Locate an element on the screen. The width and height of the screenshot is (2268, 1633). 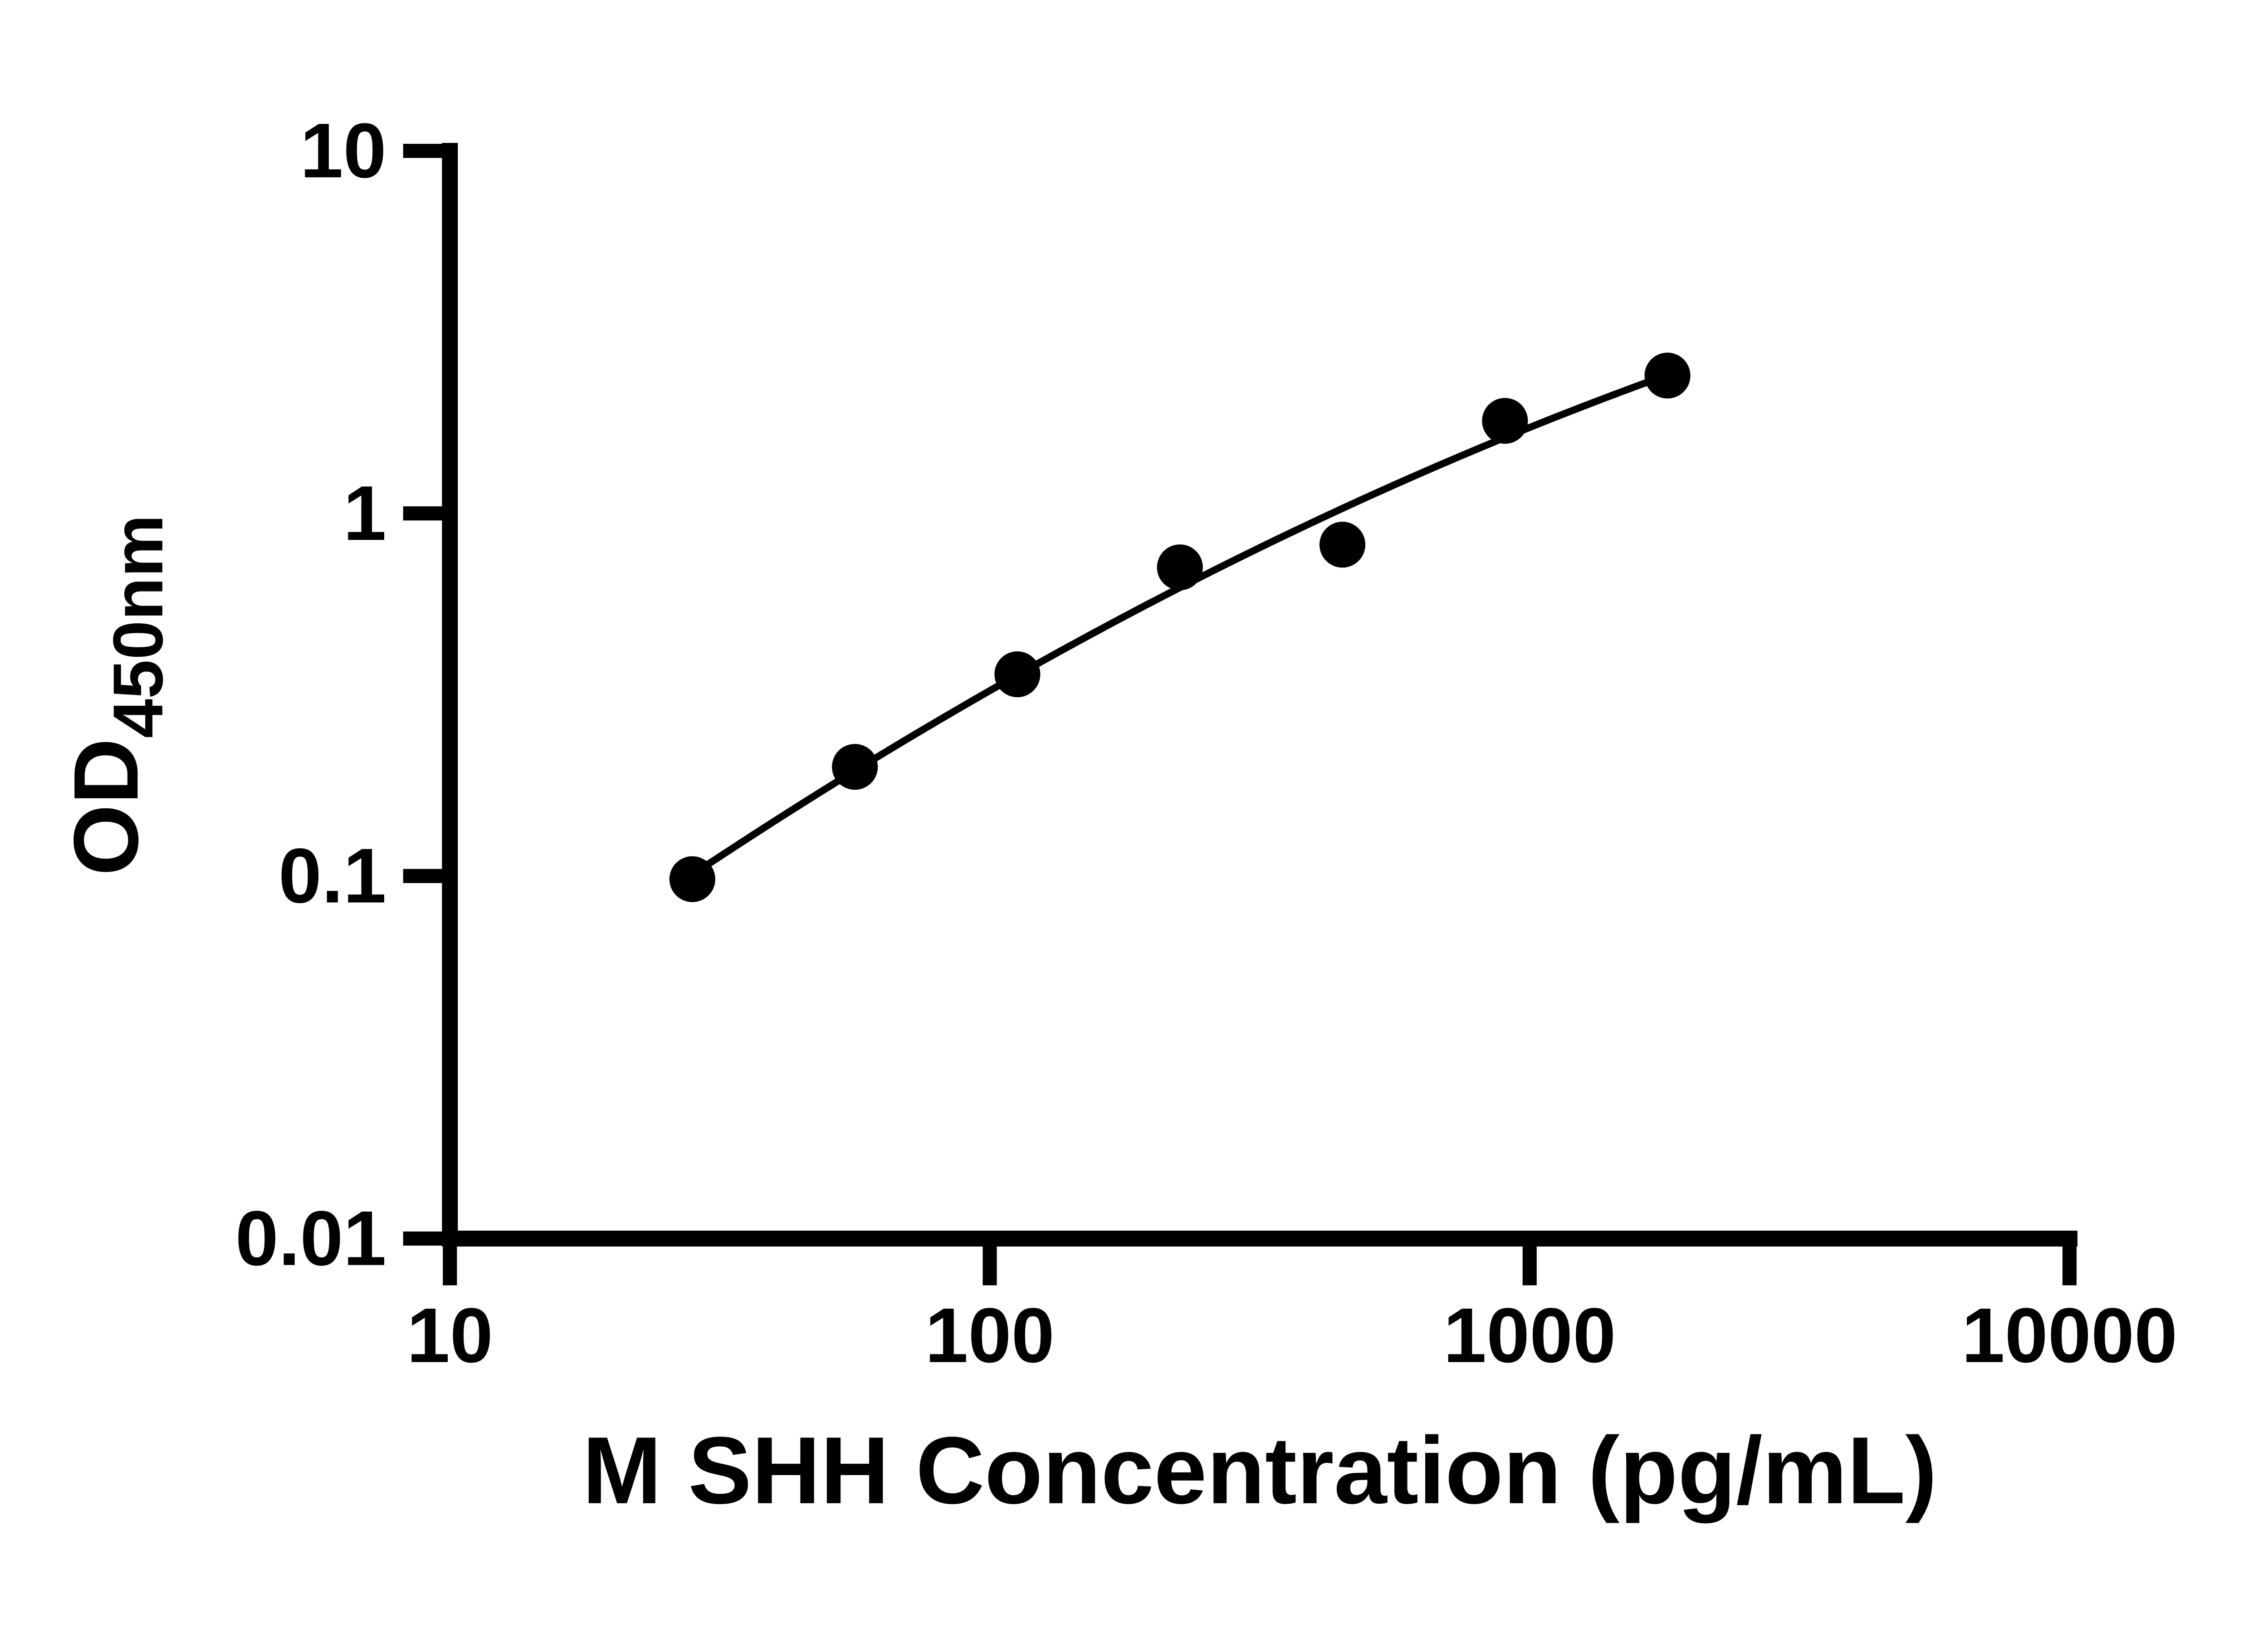
x-tick-label: 1000 is located at coordinates (1530, 1335).